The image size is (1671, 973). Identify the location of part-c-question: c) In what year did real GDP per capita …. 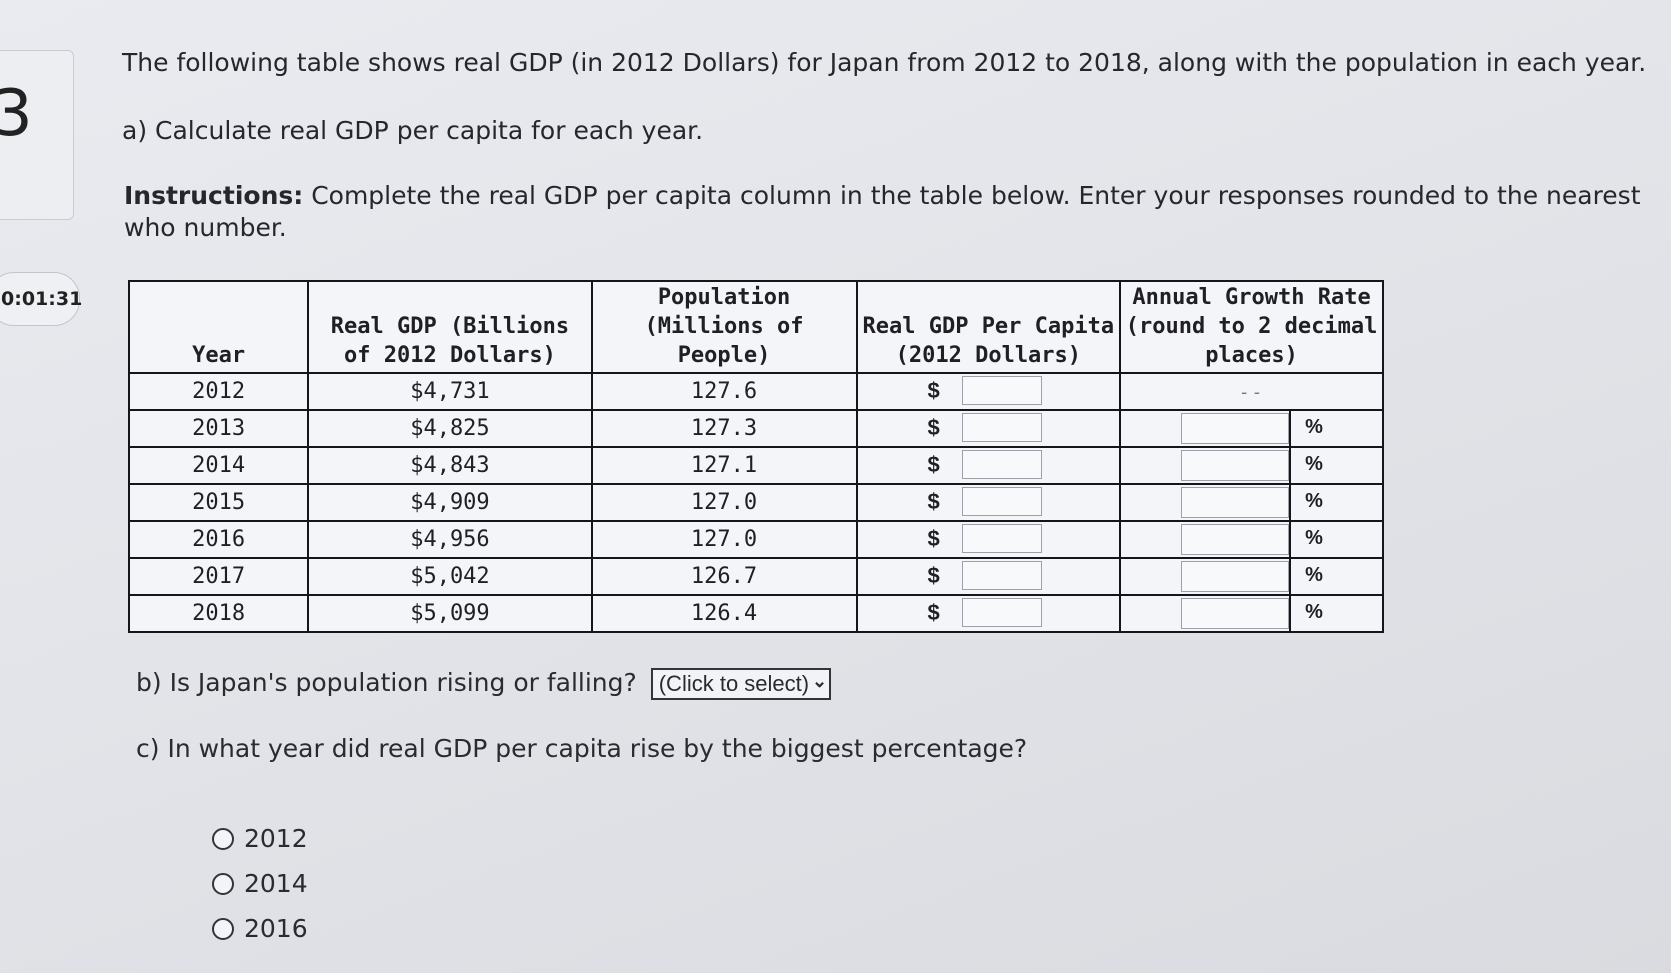
(582, 748).